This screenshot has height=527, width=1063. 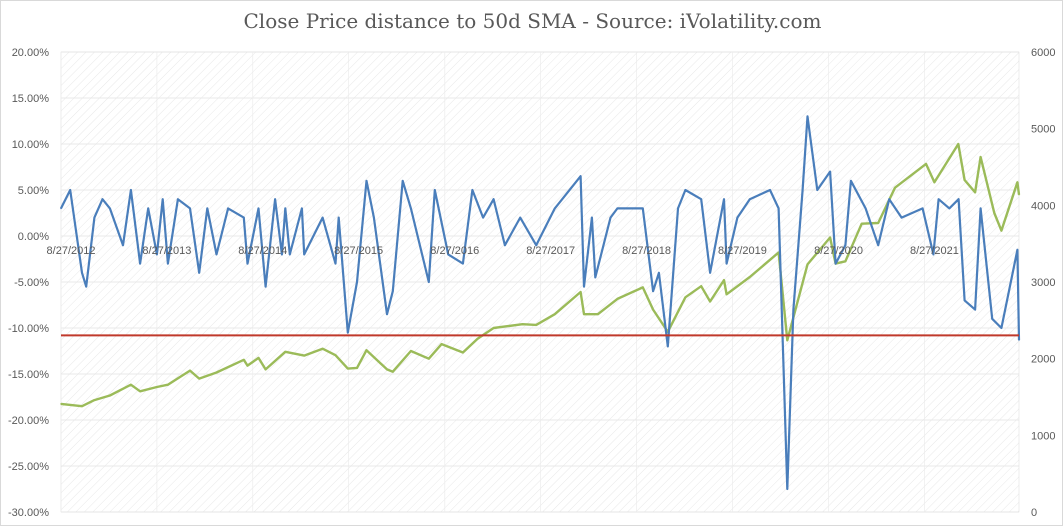 I want to click on x-tick-label: 8/27/2017, so click(x=550, y=251).